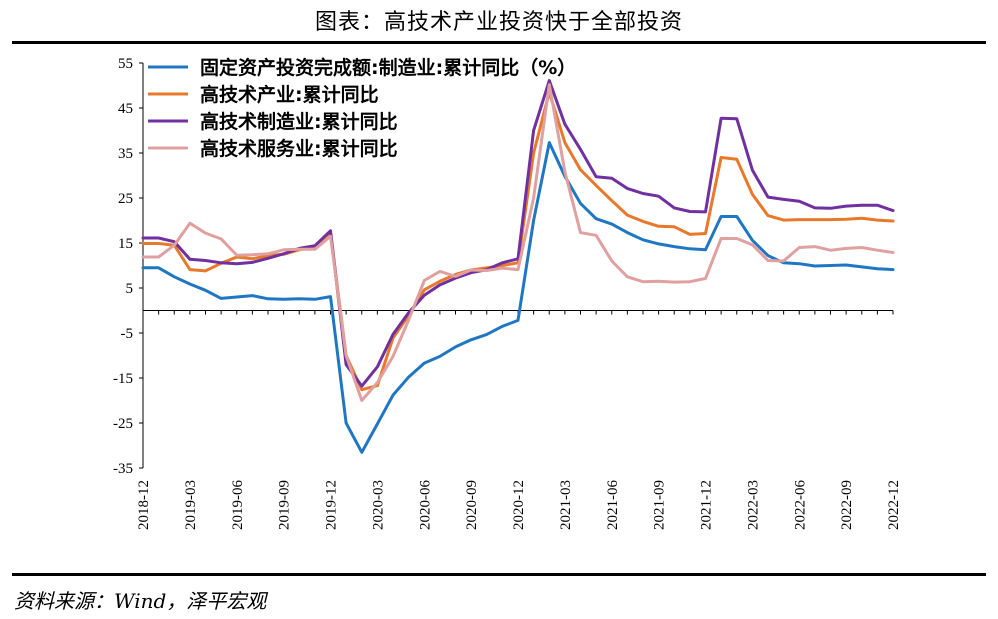  What do you see at coordinates (130, 289) in the screenshot?
I see `y-tick-label: 5` at bounding box center [130, 289].